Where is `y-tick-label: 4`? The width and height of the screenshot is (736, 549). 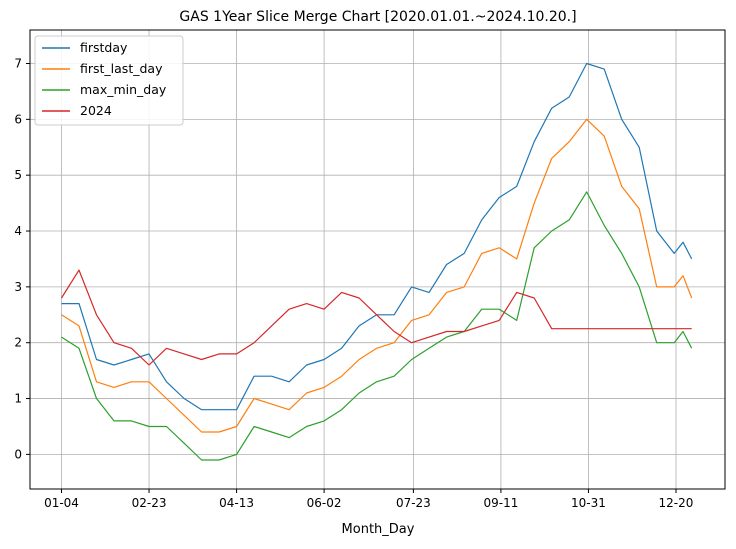
y-tick-label: 4 is located at coordinates (18, 231).